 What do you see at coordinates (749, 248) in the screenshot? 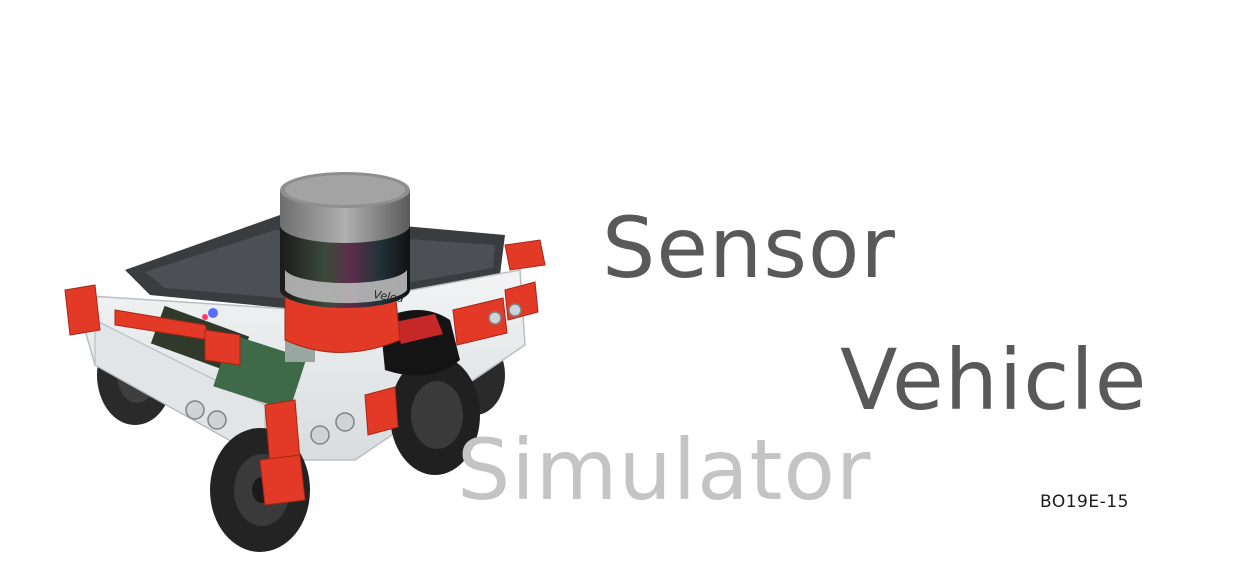
I see `title-sensor: Sensor` at bounding box center [749, 248].